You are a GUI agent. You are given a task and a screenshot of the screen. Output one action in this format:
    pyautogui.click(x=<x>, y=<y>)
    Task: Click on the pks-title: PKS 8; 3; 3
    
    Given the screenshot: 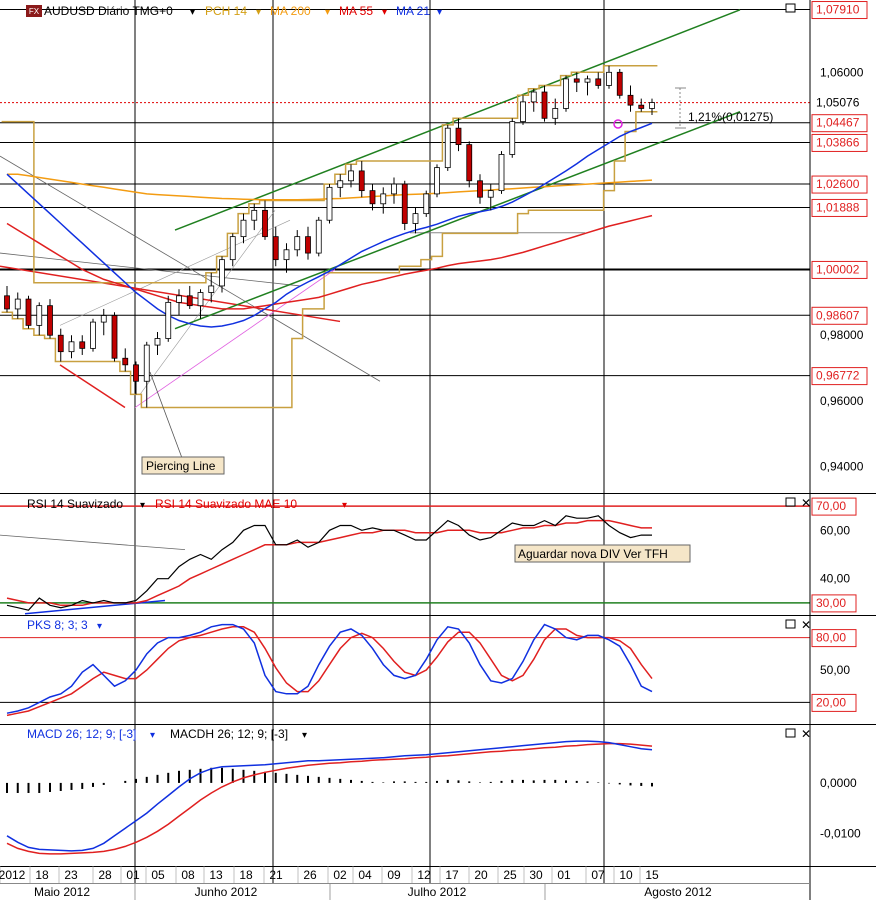 What is the action you would take?
    pyautogui.click(x=57, y=625)
    